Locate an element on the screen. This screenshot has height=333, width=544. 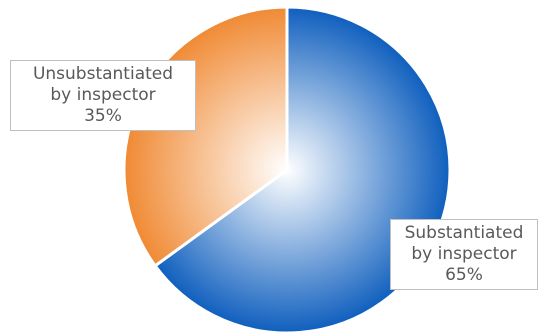
data-label-unsubstantiated: Unsubstantiated by inspector 35% is located at coordinates (103, 95).